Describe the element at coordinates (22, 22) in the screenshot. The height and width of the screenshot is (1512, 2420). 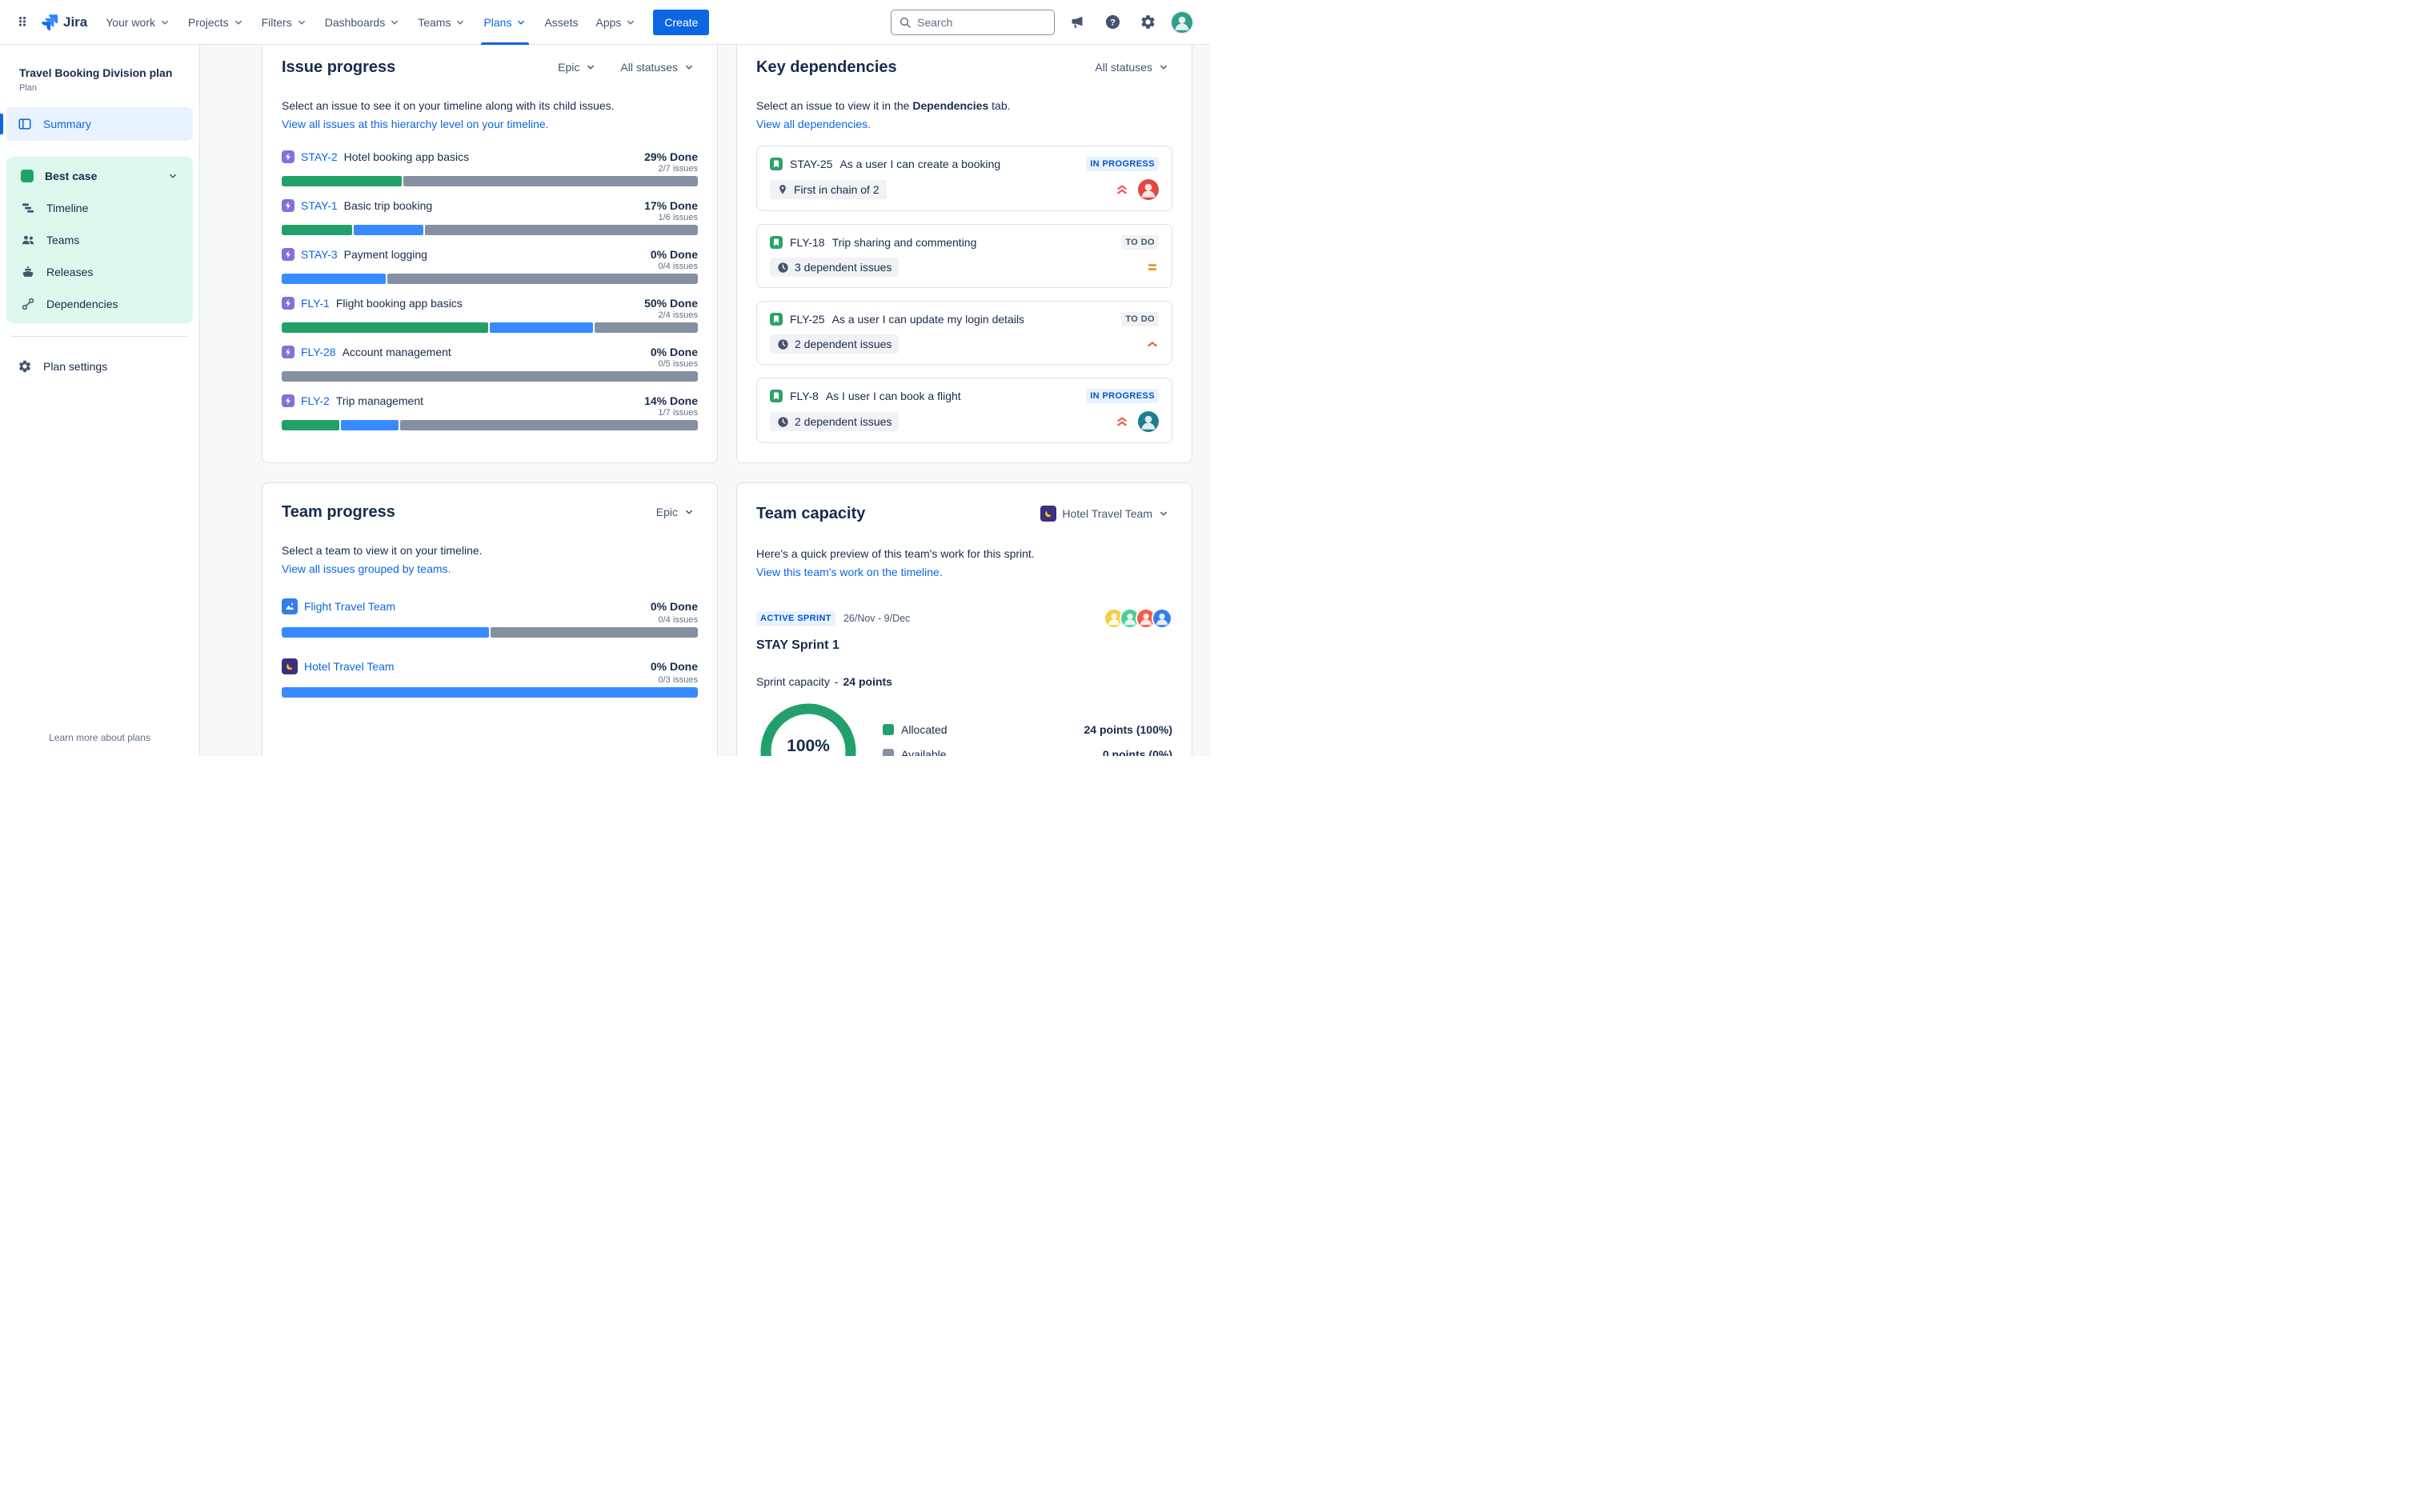
I see `app-switcher-button` at that location.